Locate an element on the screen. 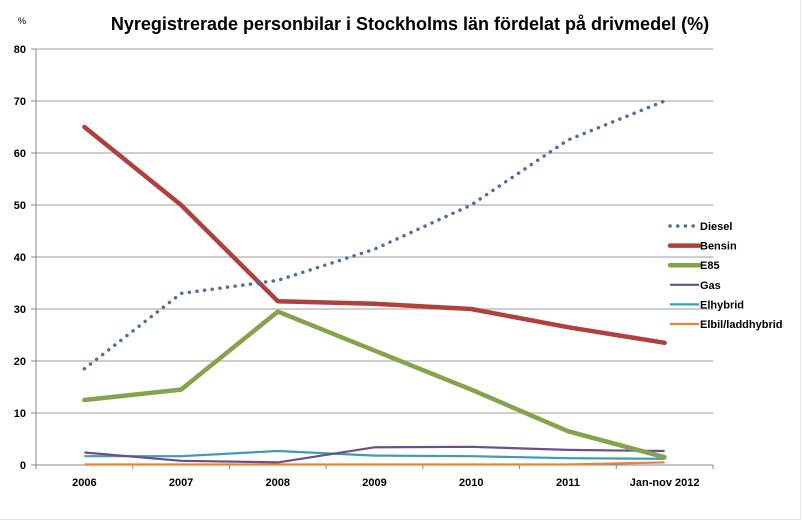 Image resolution: width=802 pixels, height=521 pixels. legend-label: E85 is located at coordinates (710, 266).